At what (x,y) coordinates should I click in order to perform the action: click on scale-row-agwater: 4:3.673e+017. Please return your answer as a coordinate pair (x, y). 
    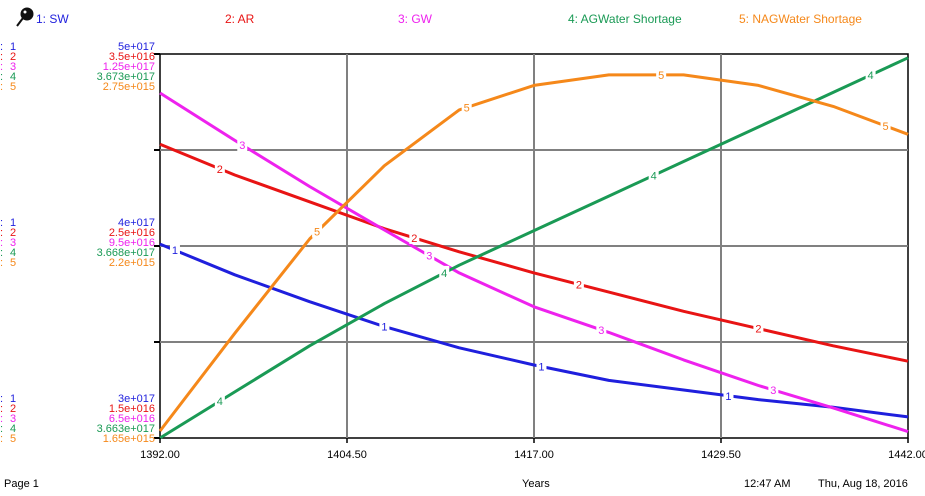
    Looking at the image, I should click on (77, 77).